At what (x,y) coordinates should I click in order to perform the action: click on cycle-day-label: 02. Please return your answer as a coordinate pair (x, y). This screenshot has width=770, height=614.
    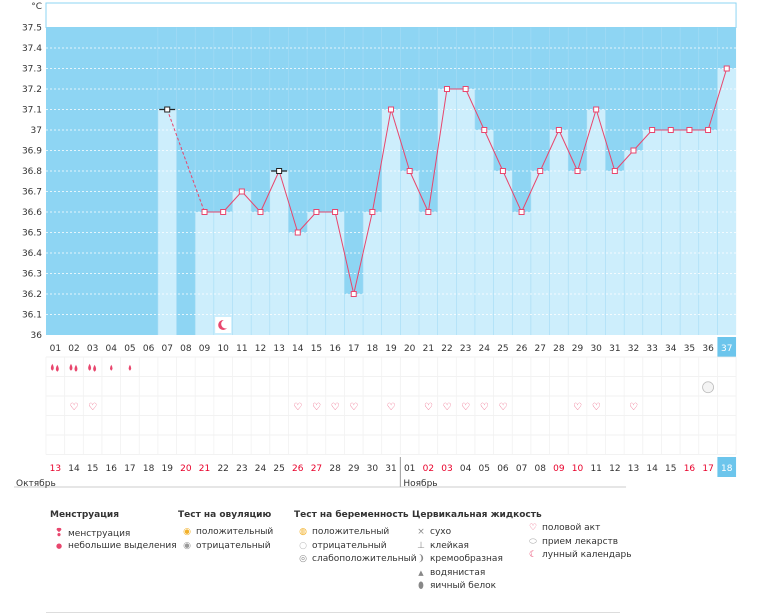
    Looking at the image, I should click on (73, 349).